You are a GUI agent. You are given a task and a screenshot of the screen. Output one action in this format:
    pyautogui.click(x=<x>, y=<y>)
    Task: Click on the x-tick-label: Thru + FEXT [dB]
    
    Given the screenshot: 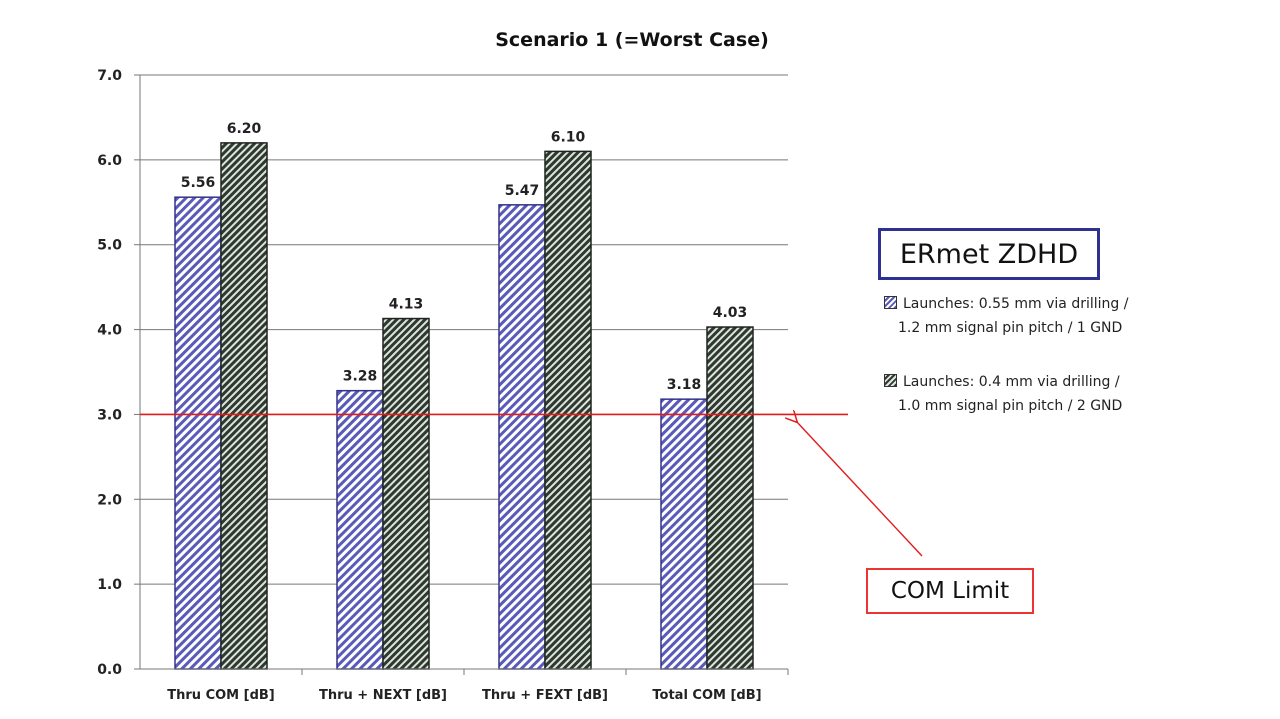 What is the action you would take?
    pyautogui.click(x=545, y=695)
    